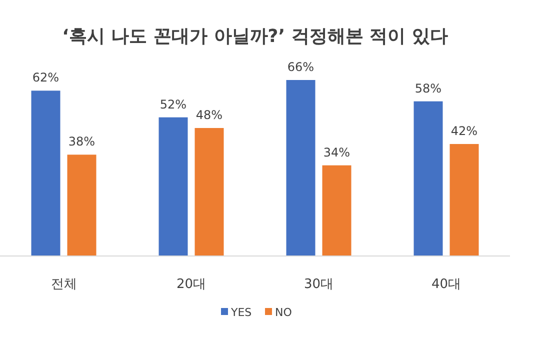 The width and height of the screenshot is (534, 342). Describe the element at coordinates (82, 141) in the screenshot. I see `data-label: 38%` at that location.